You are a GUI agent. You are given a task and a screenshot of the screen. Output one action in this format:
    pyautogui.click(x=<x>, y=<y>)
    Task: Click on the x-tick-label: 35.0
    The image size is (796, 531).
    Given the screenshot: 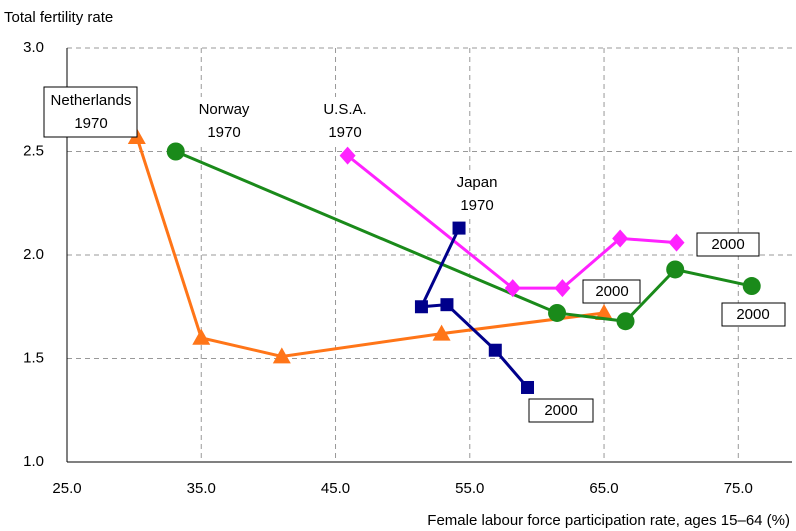 What is the action you would take?
    pyautogui.click(x=201, y=488)
    